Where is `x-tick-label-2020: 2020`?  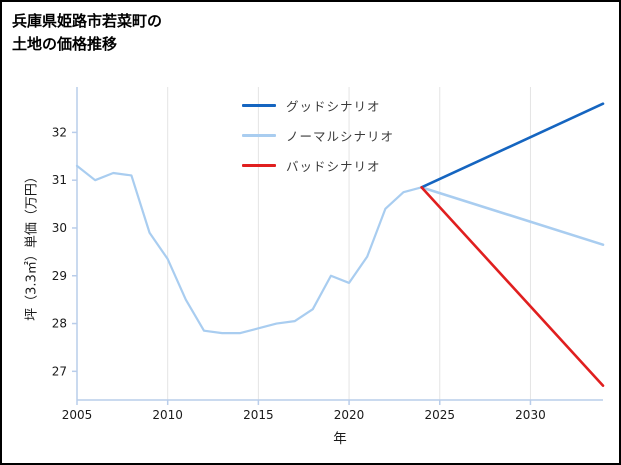 x-tick-label-2020: 2020 is located at coordinates (349, 415).